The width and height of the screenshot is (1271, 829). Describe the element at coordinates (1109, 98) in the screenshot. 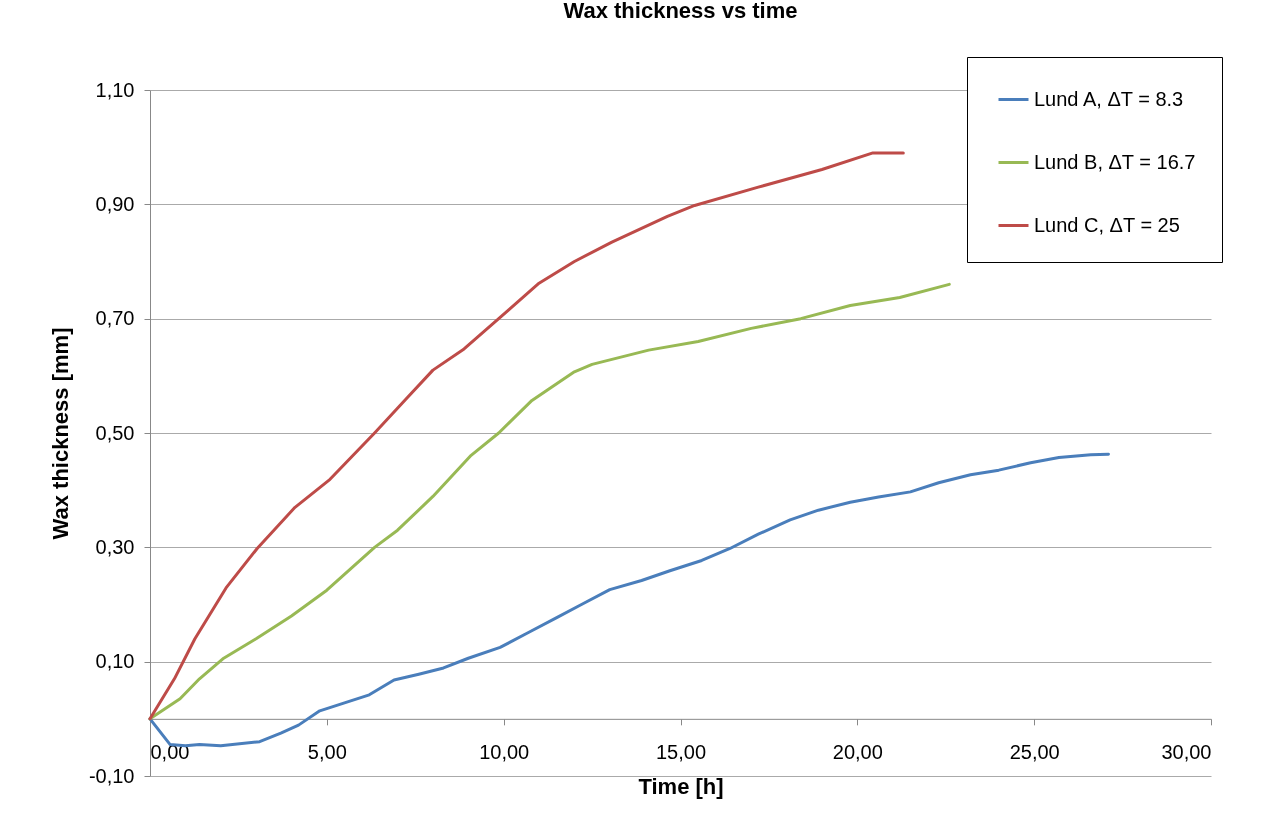

I see `legend-label: Lund A, ΔT = 8.3` at that location.